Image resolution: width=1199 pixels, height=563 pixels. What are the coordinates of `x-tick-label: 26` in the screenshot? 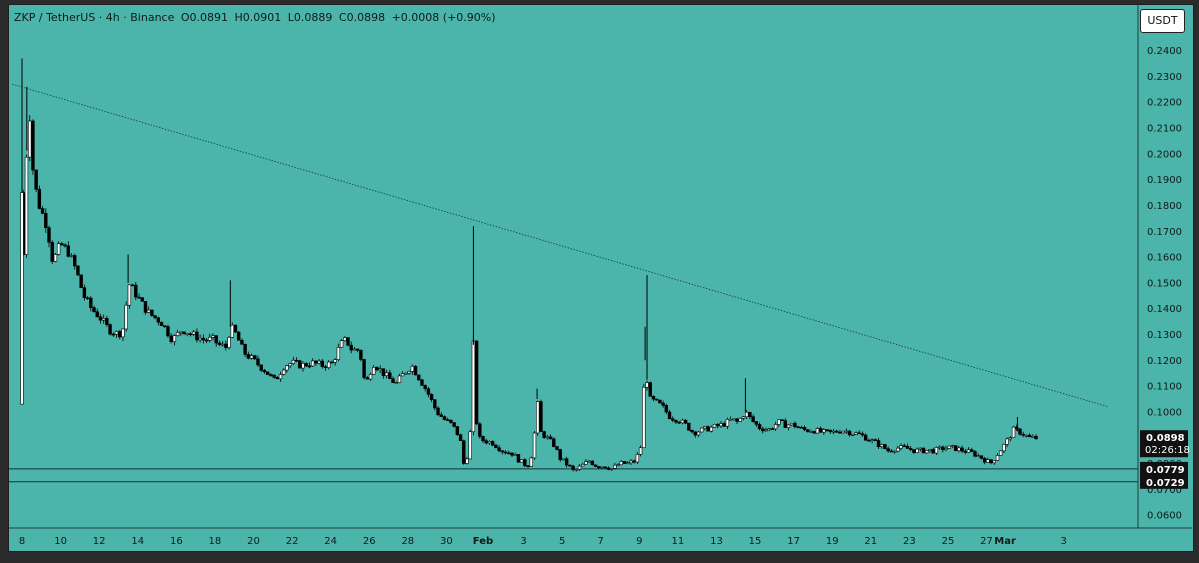 It's located at (369, 541).